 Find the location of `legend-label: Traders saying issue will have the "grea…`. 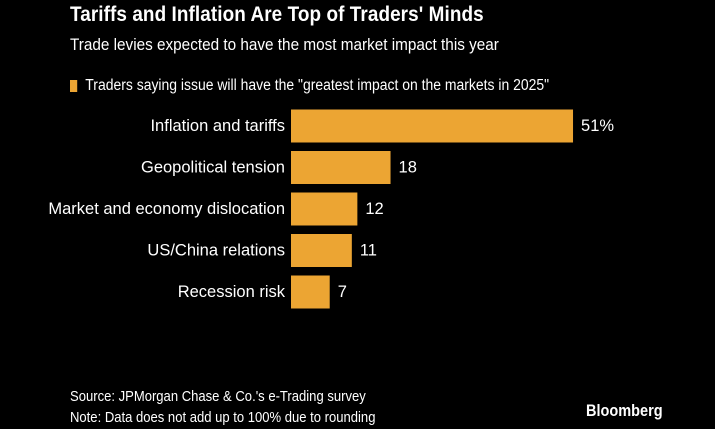

legend-label: Traders saying issue will have the "grea… is located at coordinates (317, 85).